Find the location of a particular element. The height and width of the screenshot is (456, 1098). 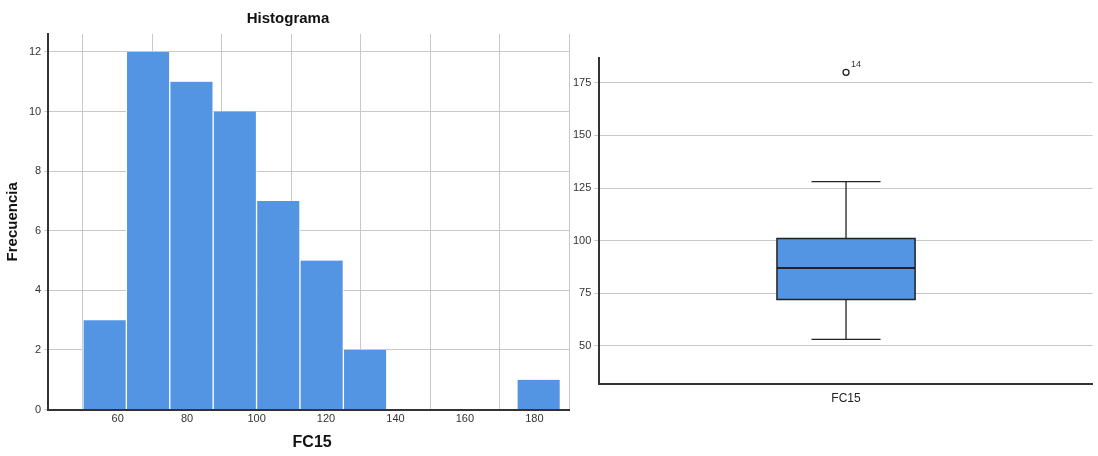

y-tick-label: 10 is located at coordinates (35, 110).